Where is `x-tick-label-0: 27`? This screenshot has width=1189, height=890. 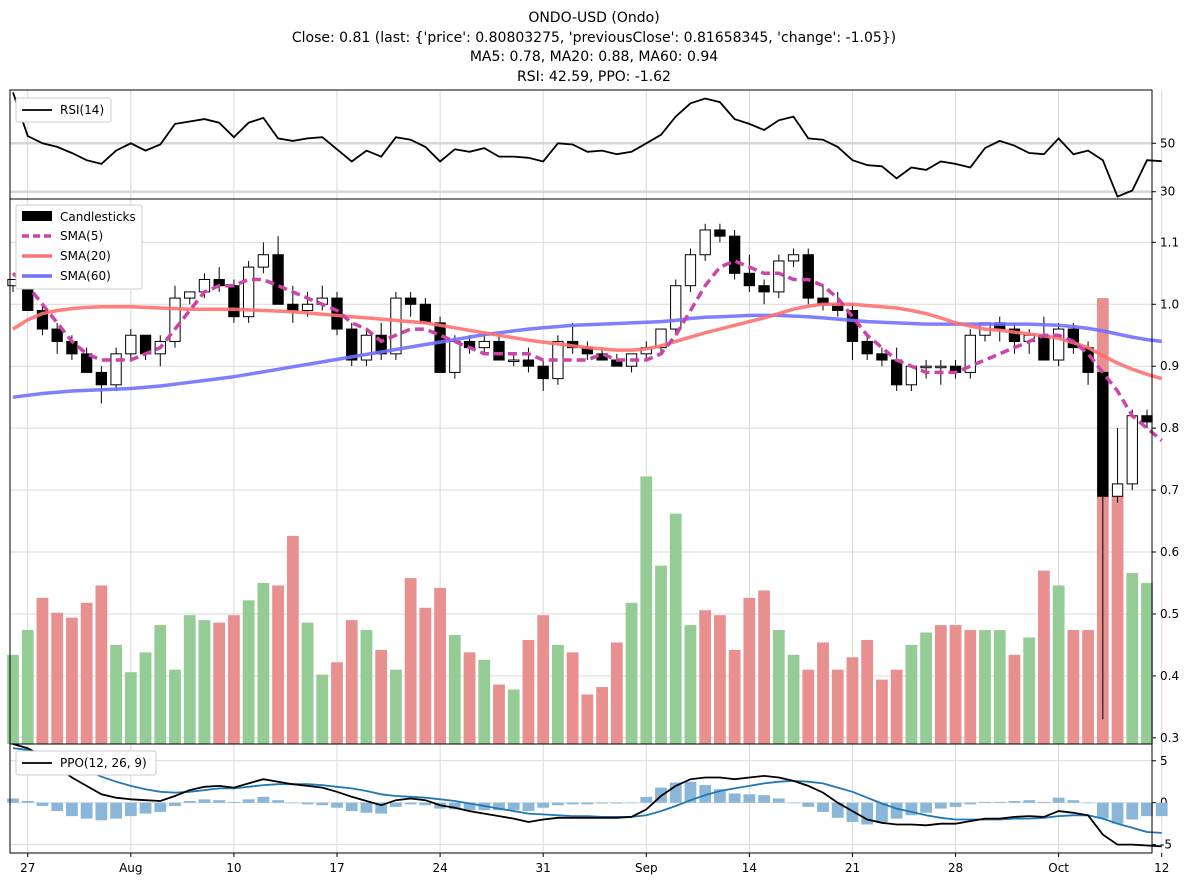
x-tick-label-0: 27 is located at coordinates (27, 868).